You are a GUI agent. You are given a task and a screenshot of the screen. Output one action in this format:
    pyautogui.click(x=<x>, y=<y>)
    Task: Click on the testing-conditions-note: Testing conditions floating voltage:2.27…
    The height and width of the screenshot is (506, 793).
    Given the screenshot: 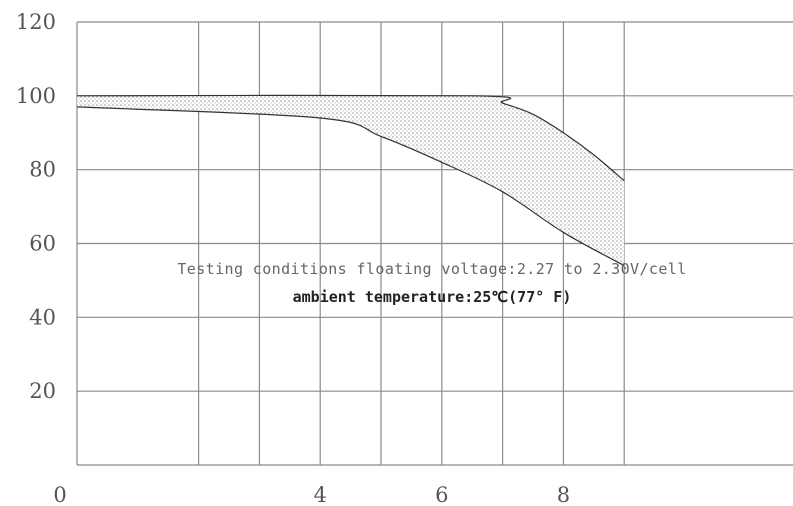 What is the action you would take?
    pyautogui.click(x=431, y=269)
    